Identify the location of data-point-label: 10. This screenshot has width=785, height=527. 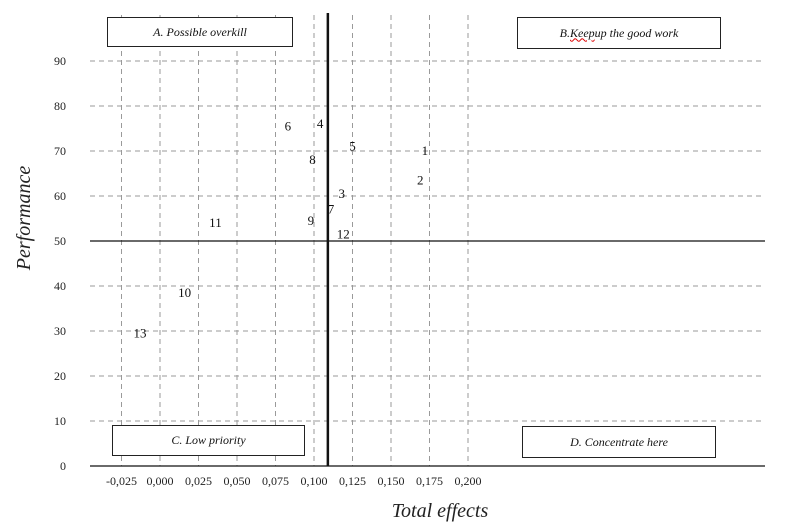
(184, 292).